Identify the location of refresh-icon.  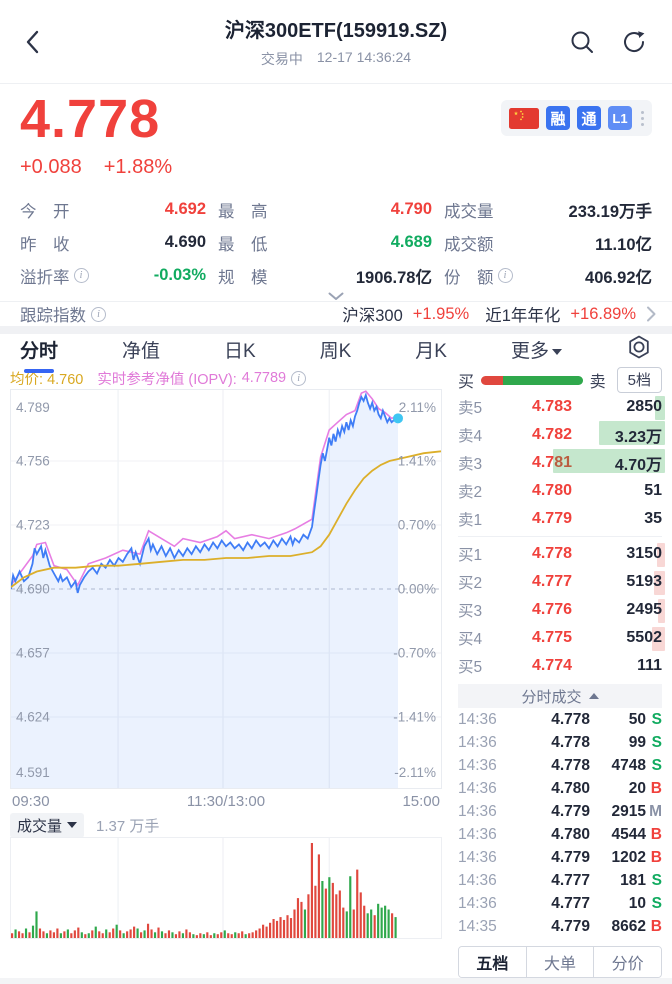
(634, 42).